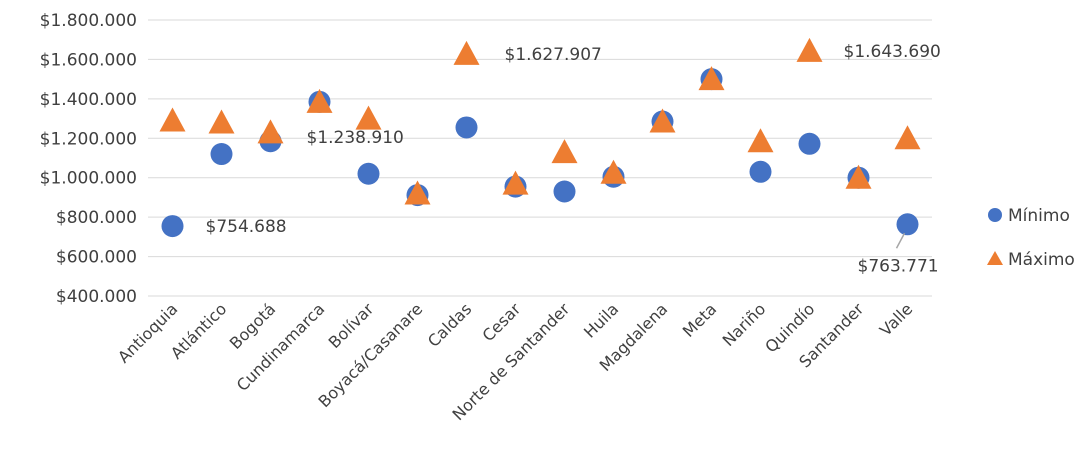 The height and width of the screenshot is (462, 1091). Describe the element at coordinates (147, 332) in the screenshot. I see `x-tick-label: Antioquia` at that location.